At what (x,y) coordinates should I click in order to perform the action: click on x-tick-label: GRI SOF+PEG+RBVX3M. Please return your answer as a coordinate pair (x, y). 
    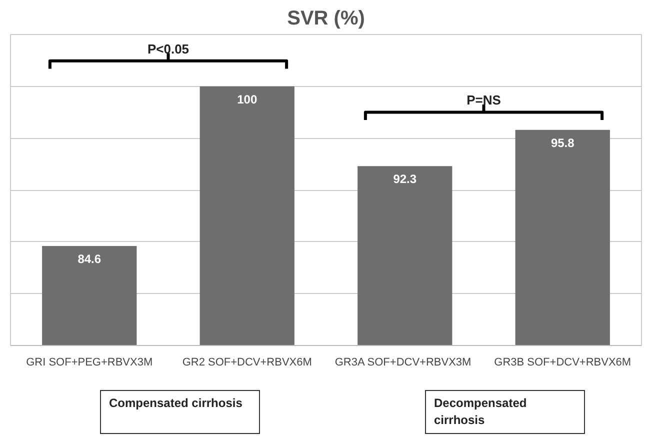
    Looking at the image, I should click on (89, 362).